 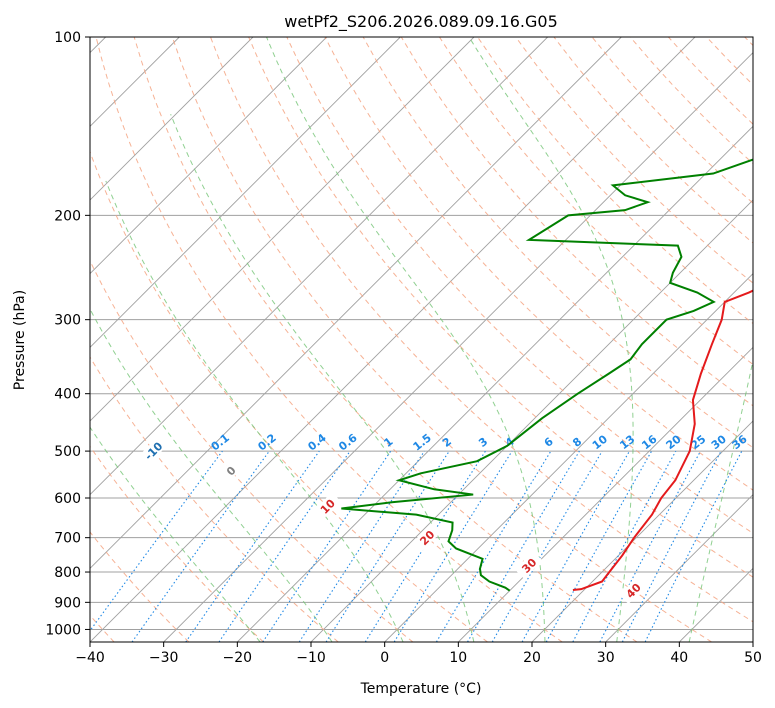 I want to click on x-tick-label: 20, so click(x=532, y=658).